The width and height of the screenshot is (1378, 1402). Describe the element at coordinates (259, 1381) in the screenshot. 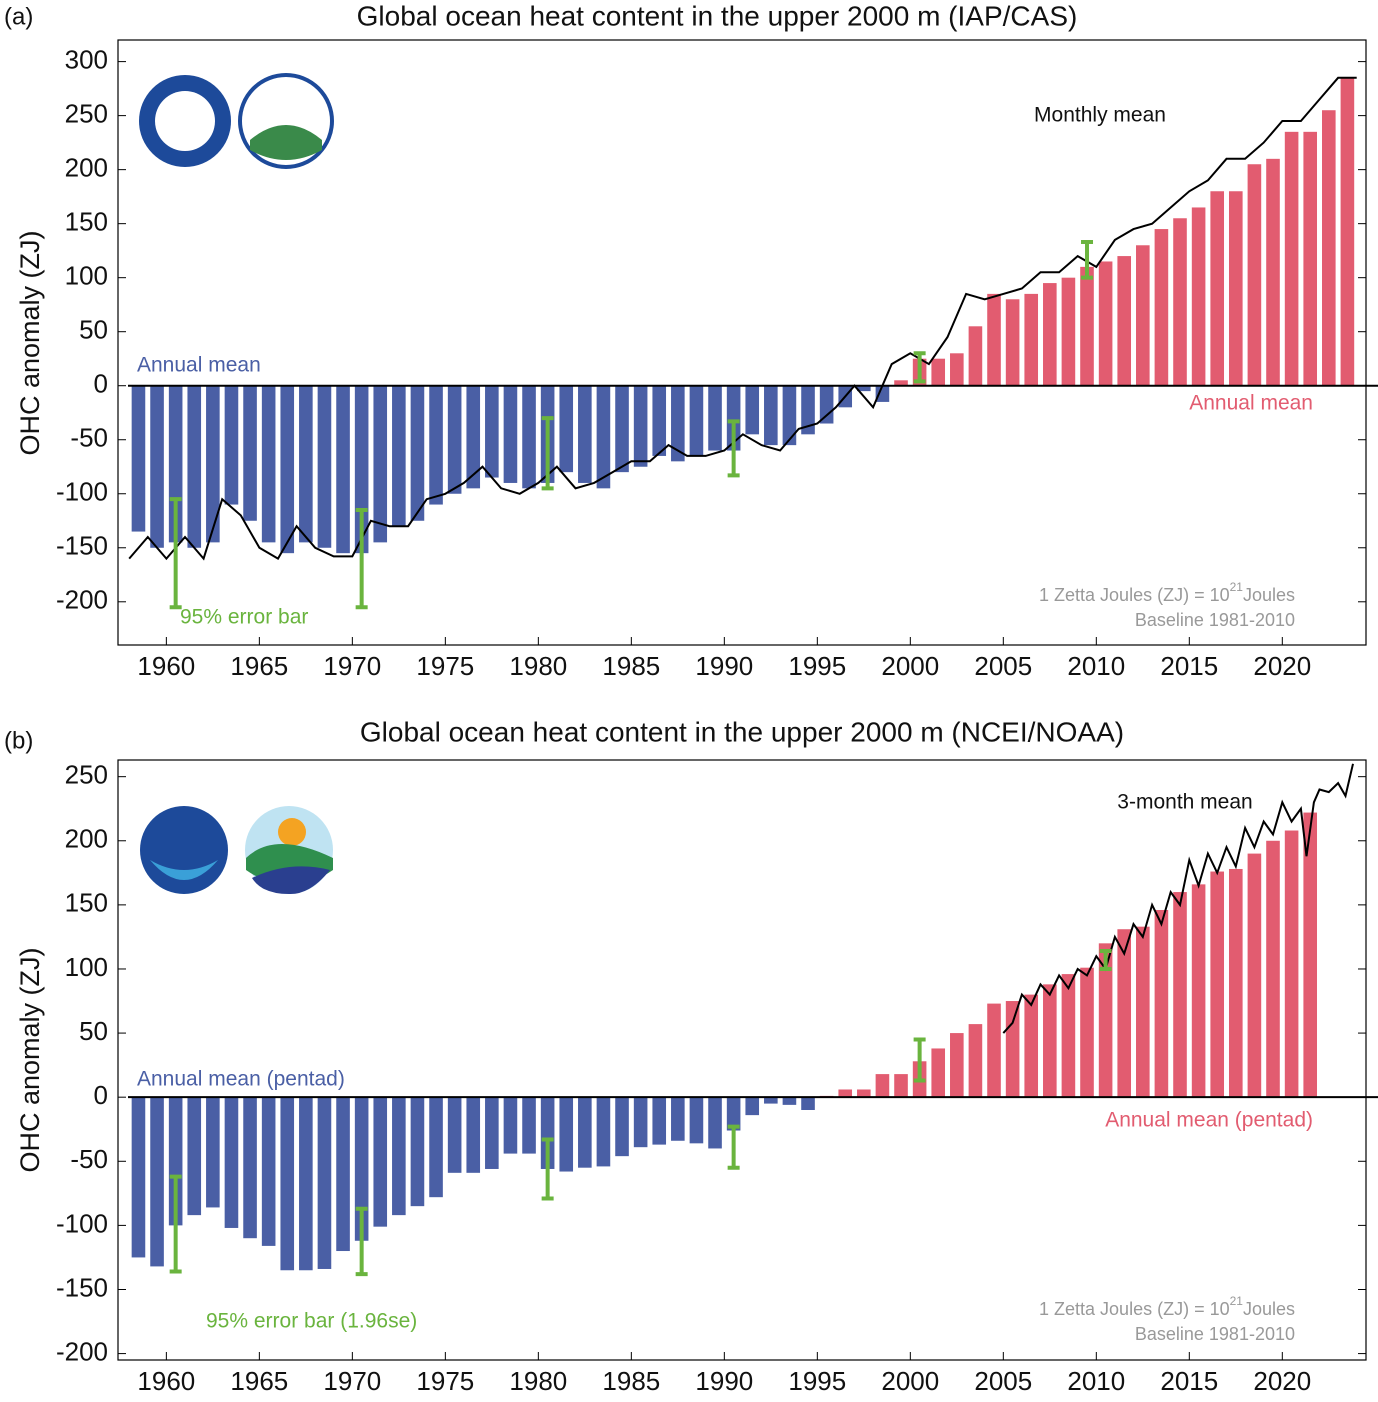

I see `x-tick-label: 1965` at that location.